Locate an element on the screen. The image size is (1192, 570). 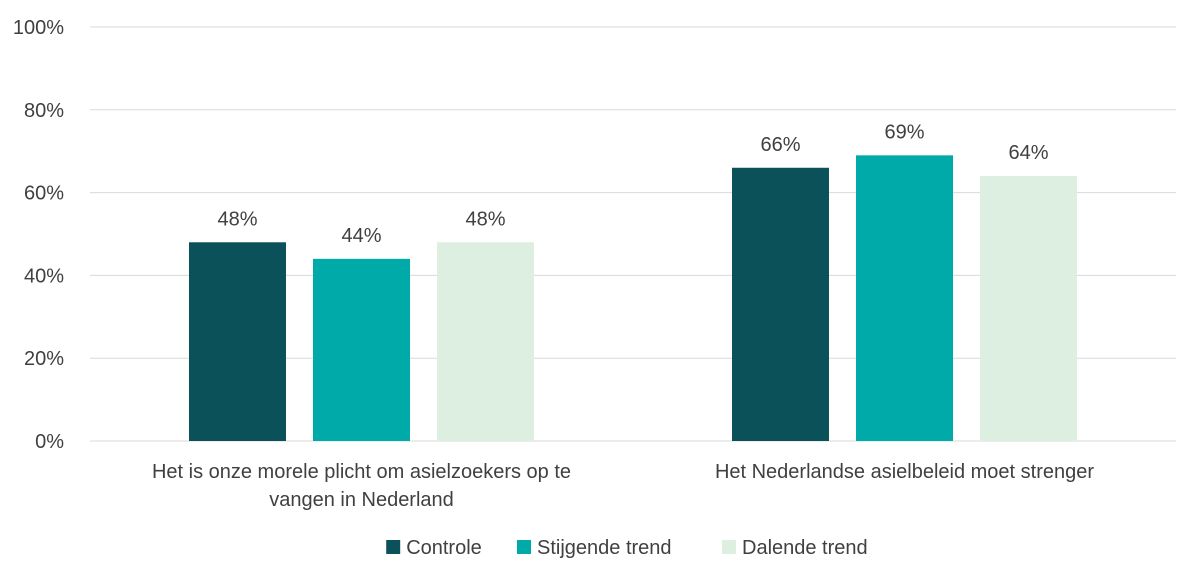
legend-label: Dalende trend is located at coordinates (805, 548).